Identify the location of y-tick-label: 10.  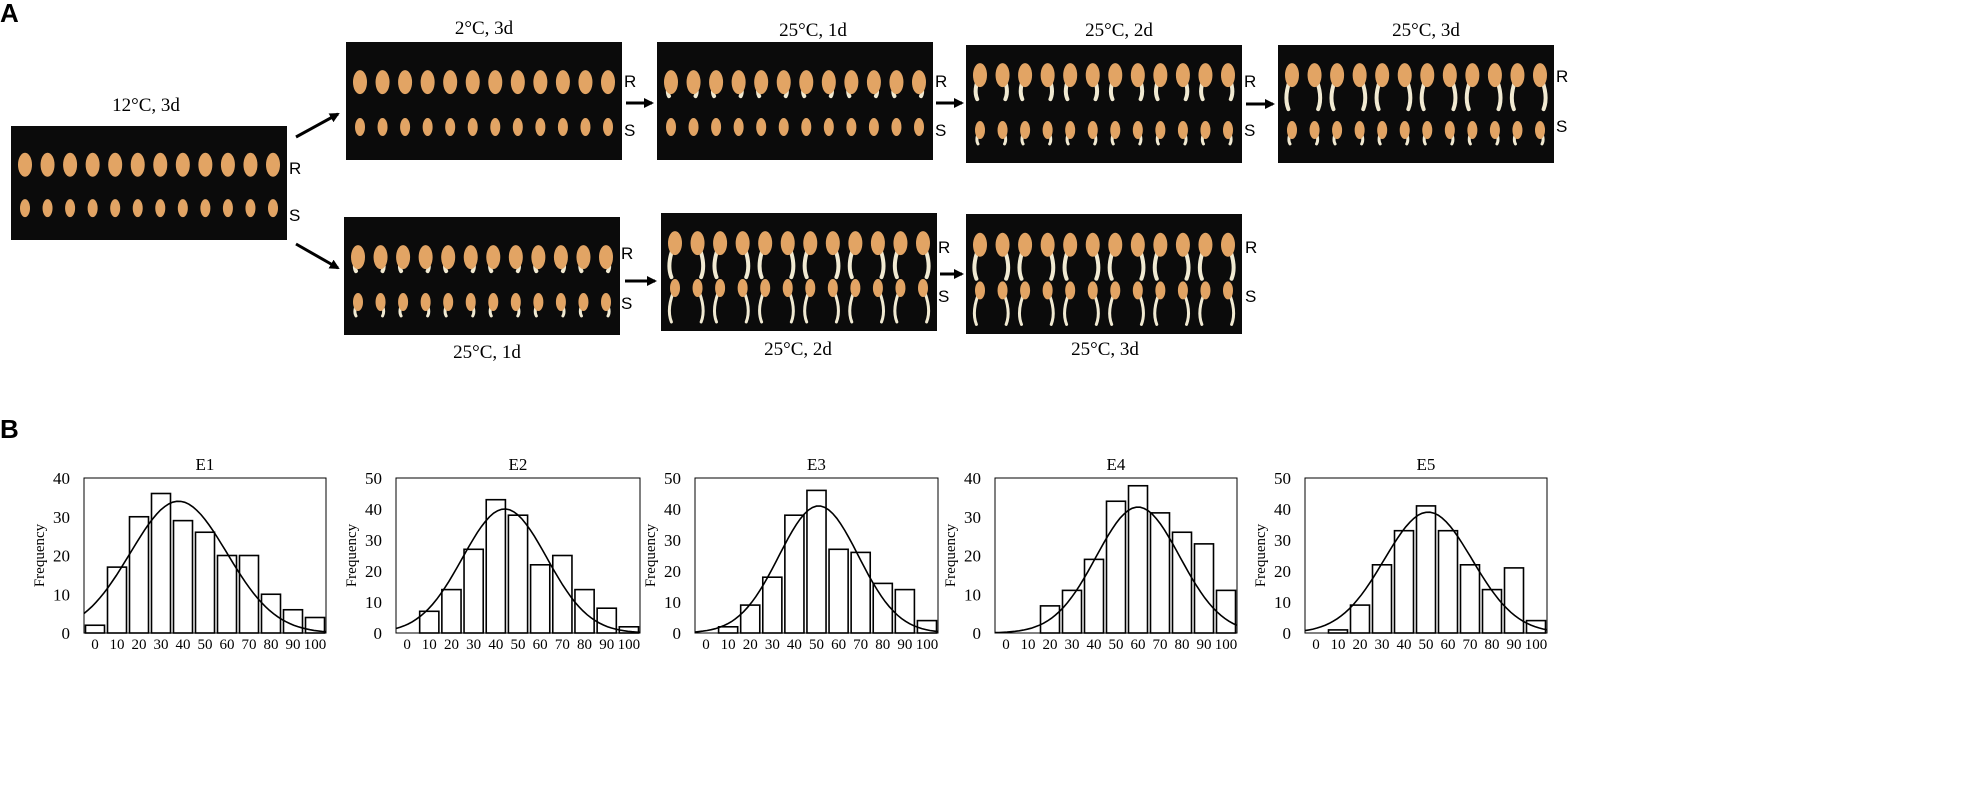
(972, 594).